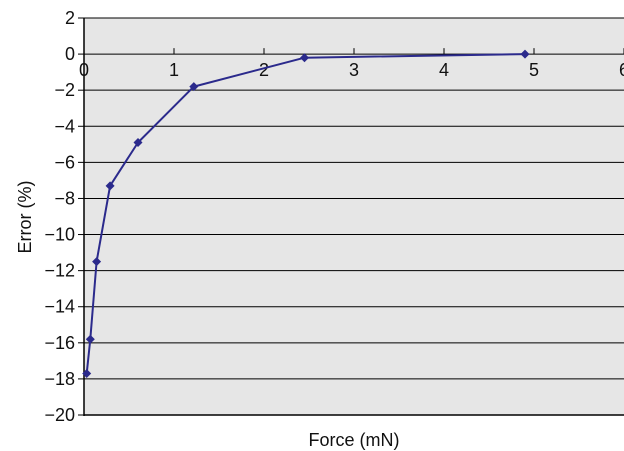  What do you see at coordinates (59, 379) in the screenshot?
I see `y-tick-label: −18` at bounding box center [59, 379].